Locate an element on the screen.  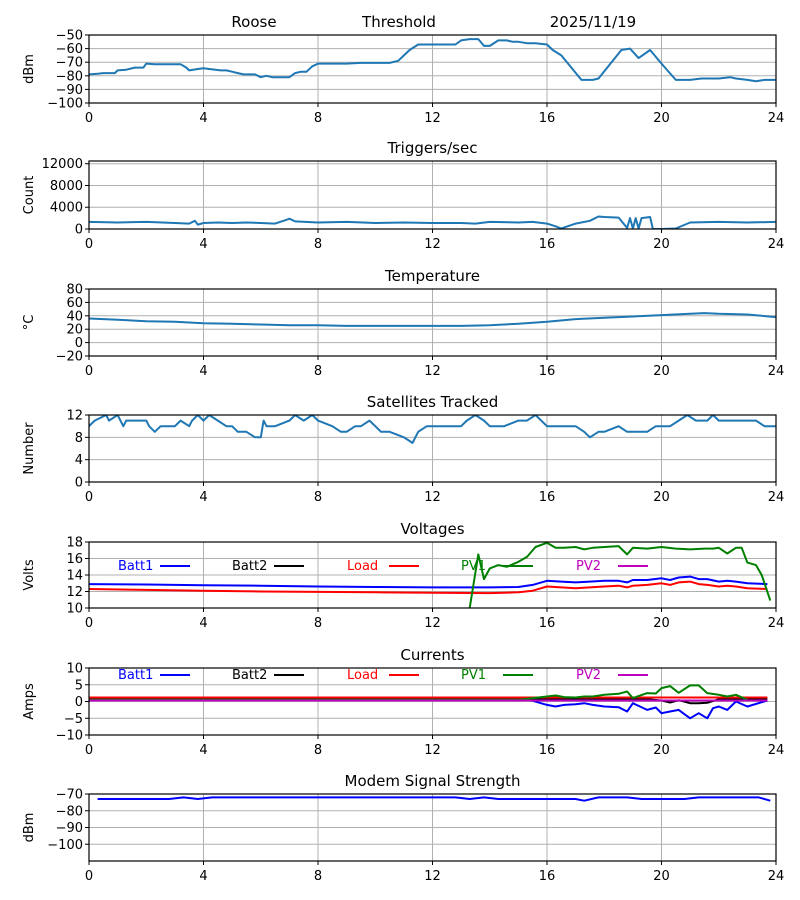
y-tick-label: −50 is located at coordinates (69, 36).